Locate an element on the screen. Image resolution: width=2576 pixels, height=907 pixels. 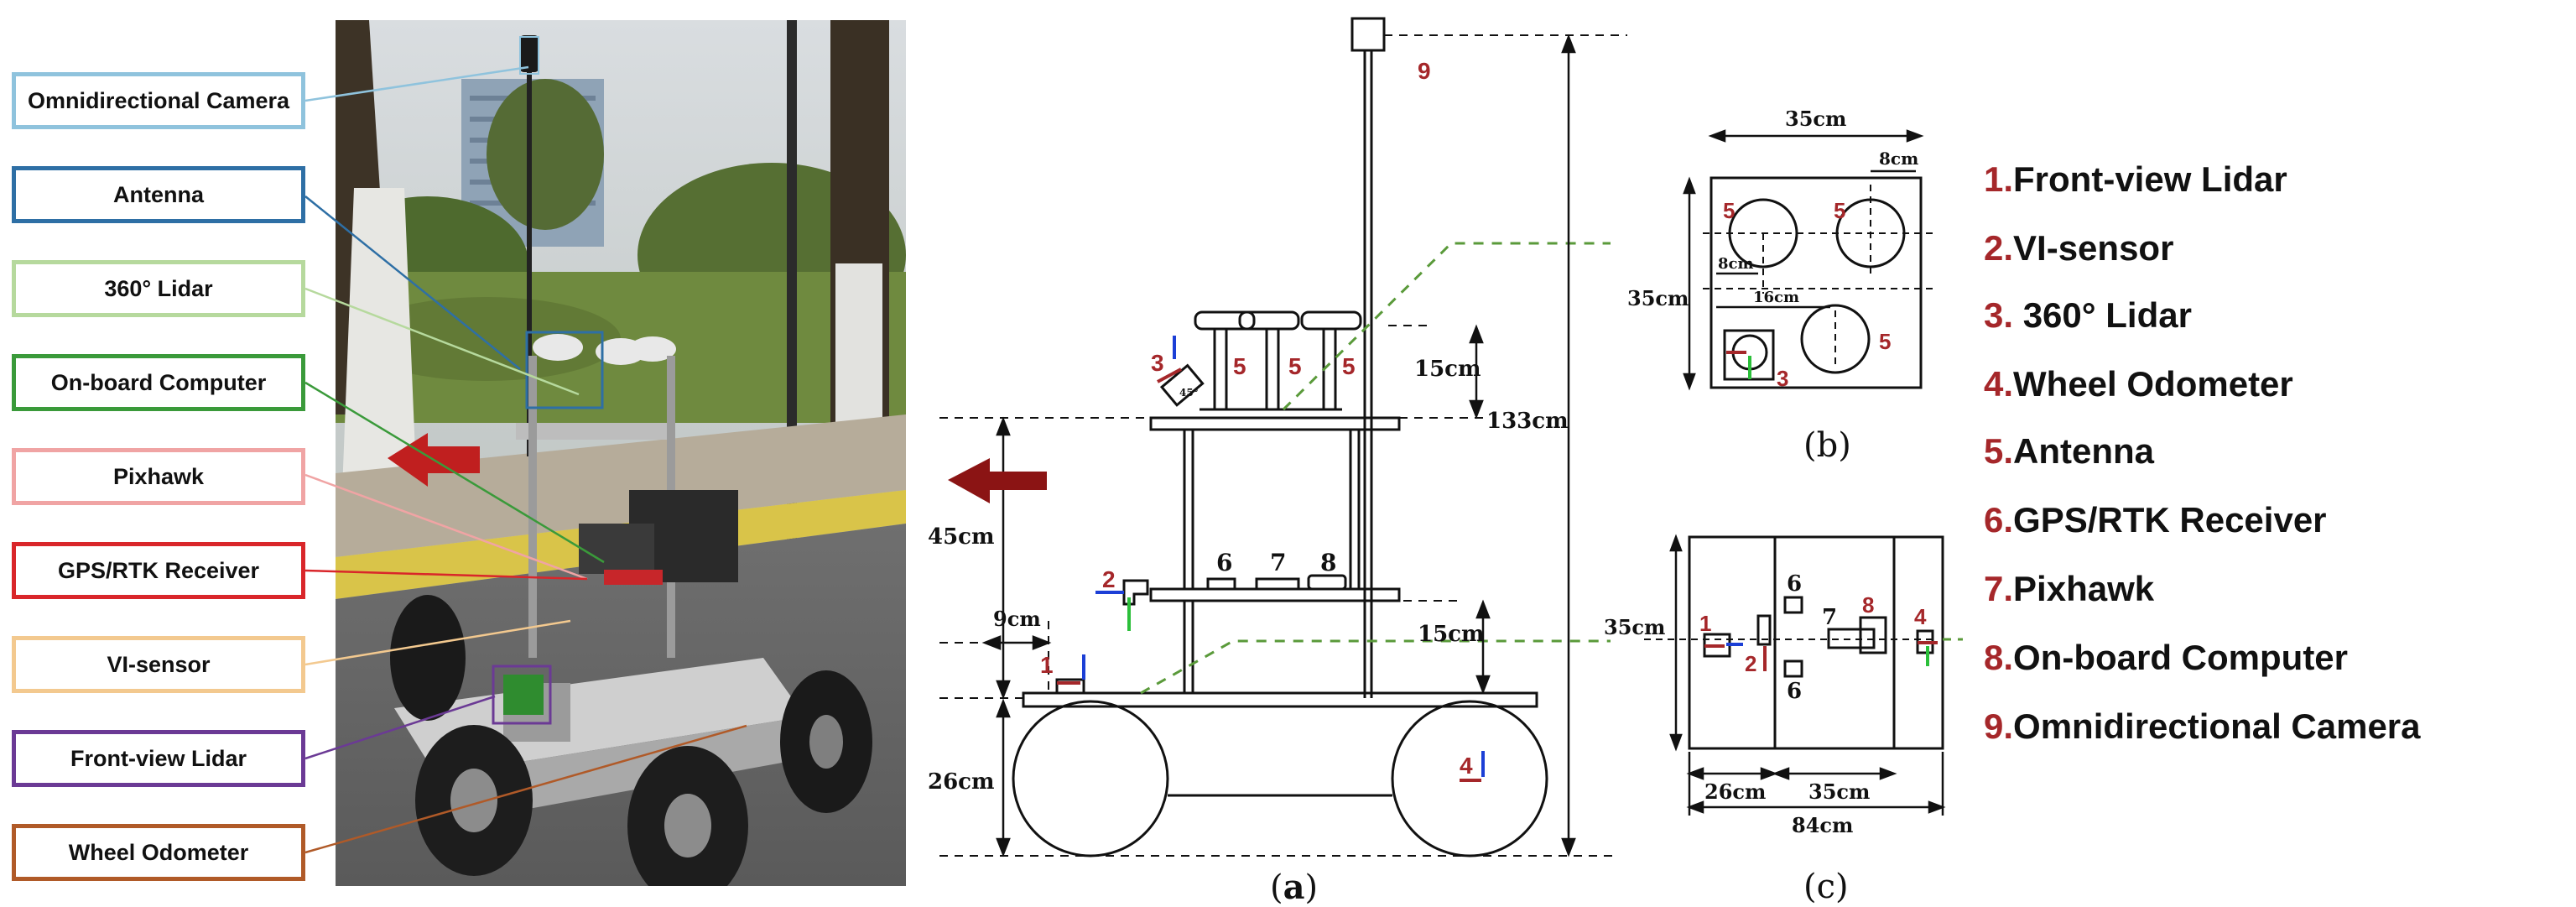
dim-26: 26cm is located at coordinates (961, 782).